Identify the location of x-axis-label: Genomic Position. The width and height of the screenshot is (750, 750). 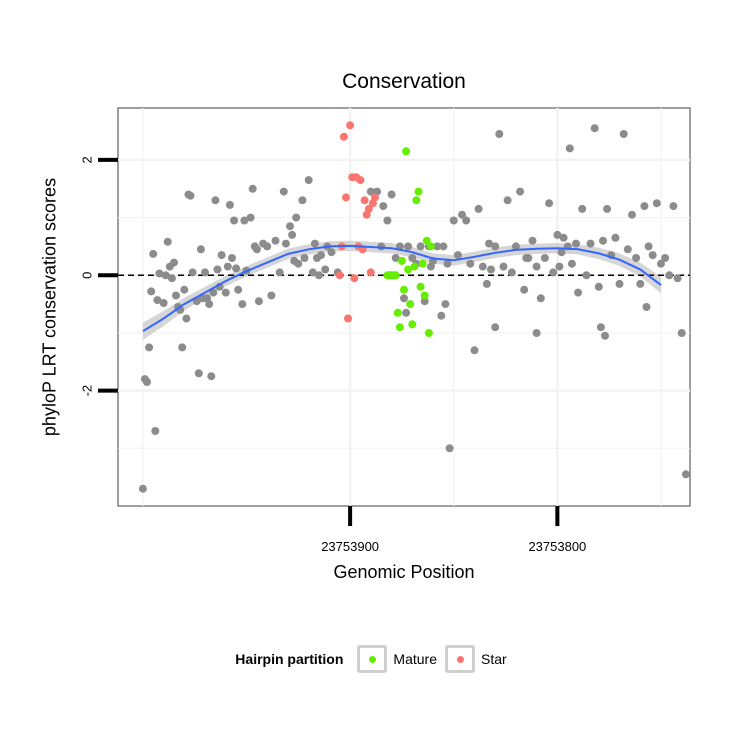
(404, 572).